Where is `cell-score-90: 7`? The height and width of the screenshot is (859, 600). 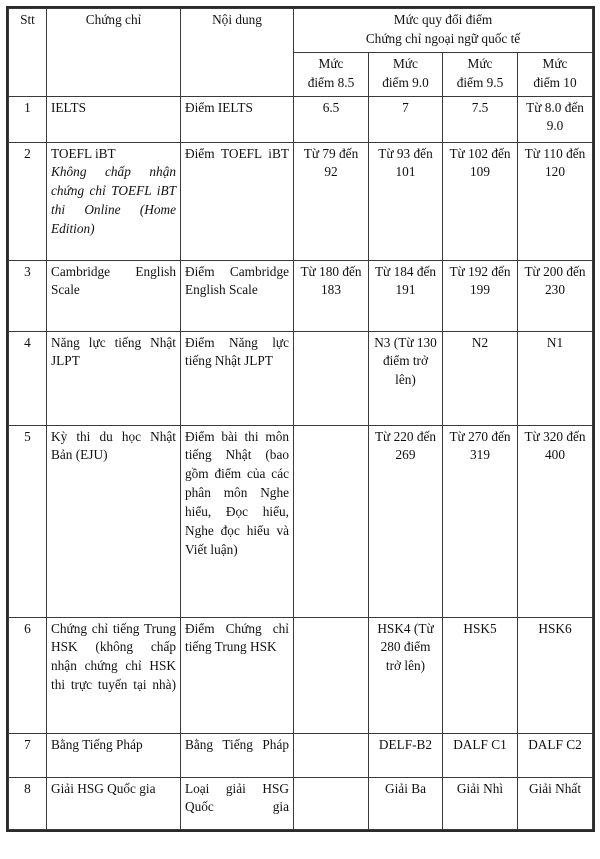
cell-score-90: 7 is located at coordinates (405, 119).